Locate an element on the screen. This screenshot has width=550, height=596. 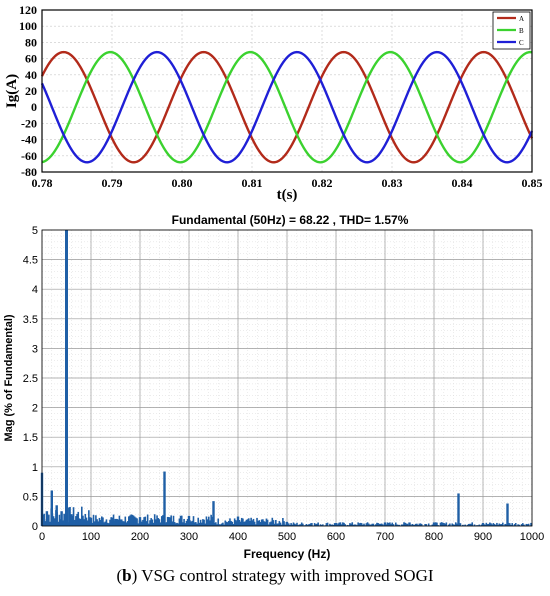
y-tick-label: 0 is located at coordinates (34, 107).